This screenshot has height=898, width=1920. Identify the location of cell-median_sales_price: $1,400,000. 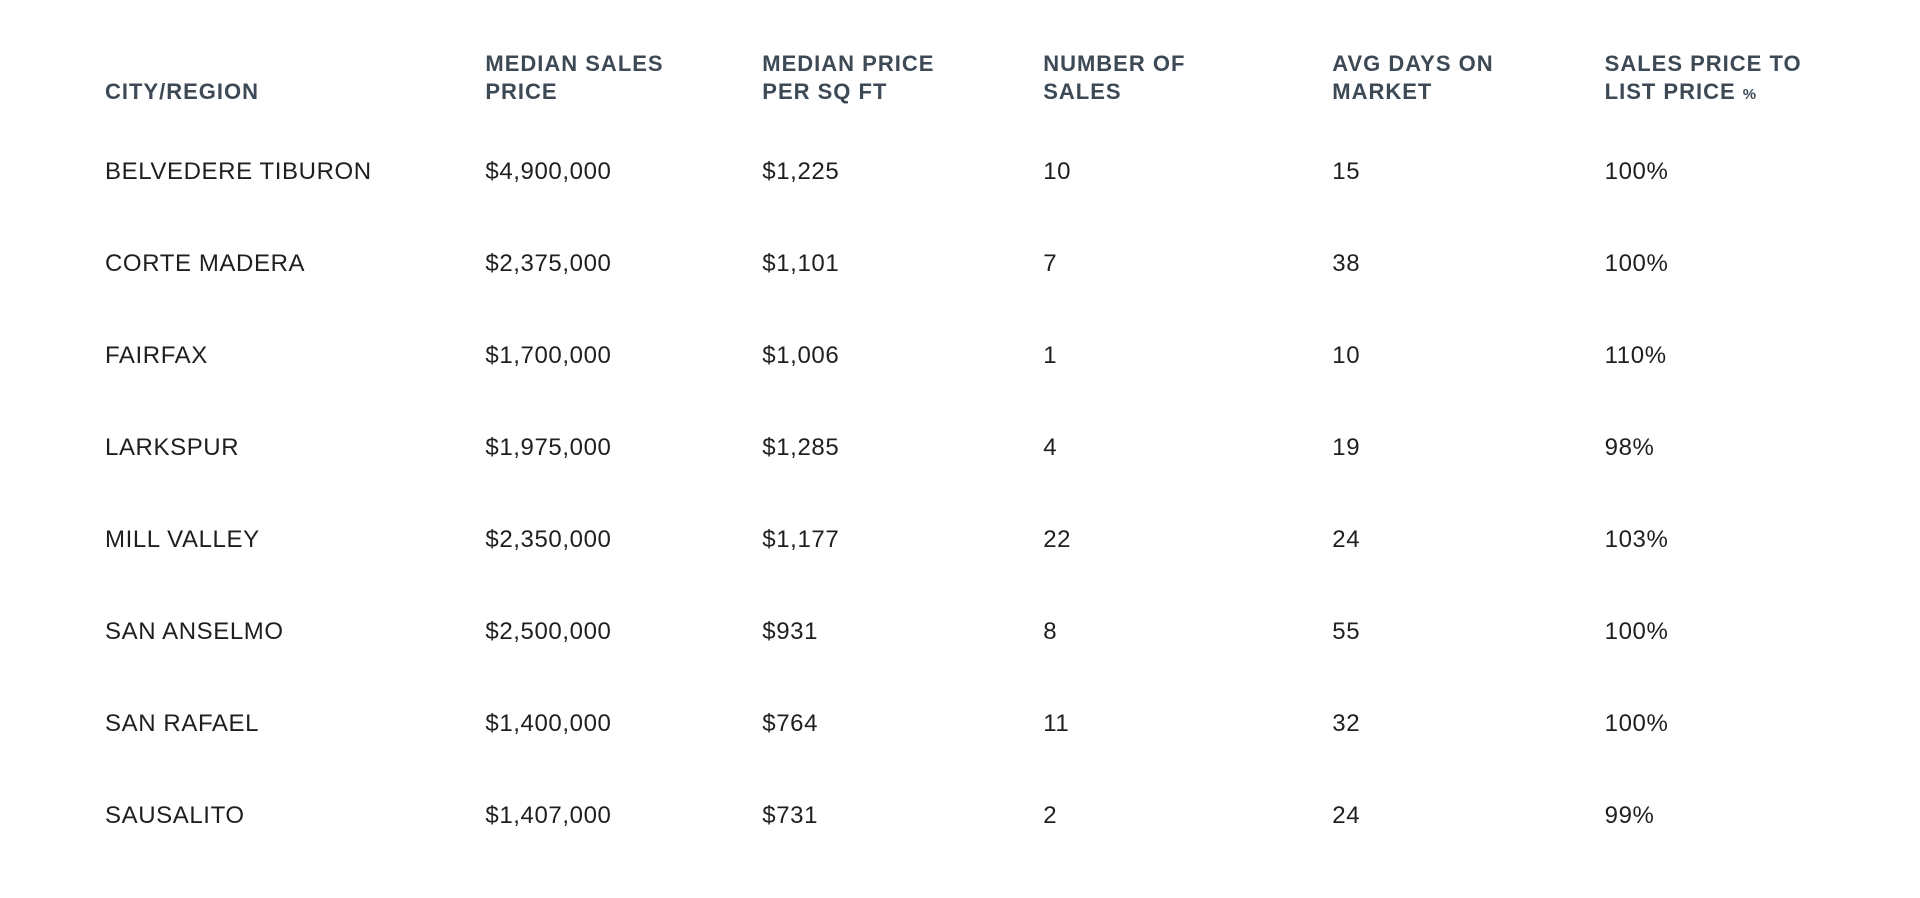
(548, 724).